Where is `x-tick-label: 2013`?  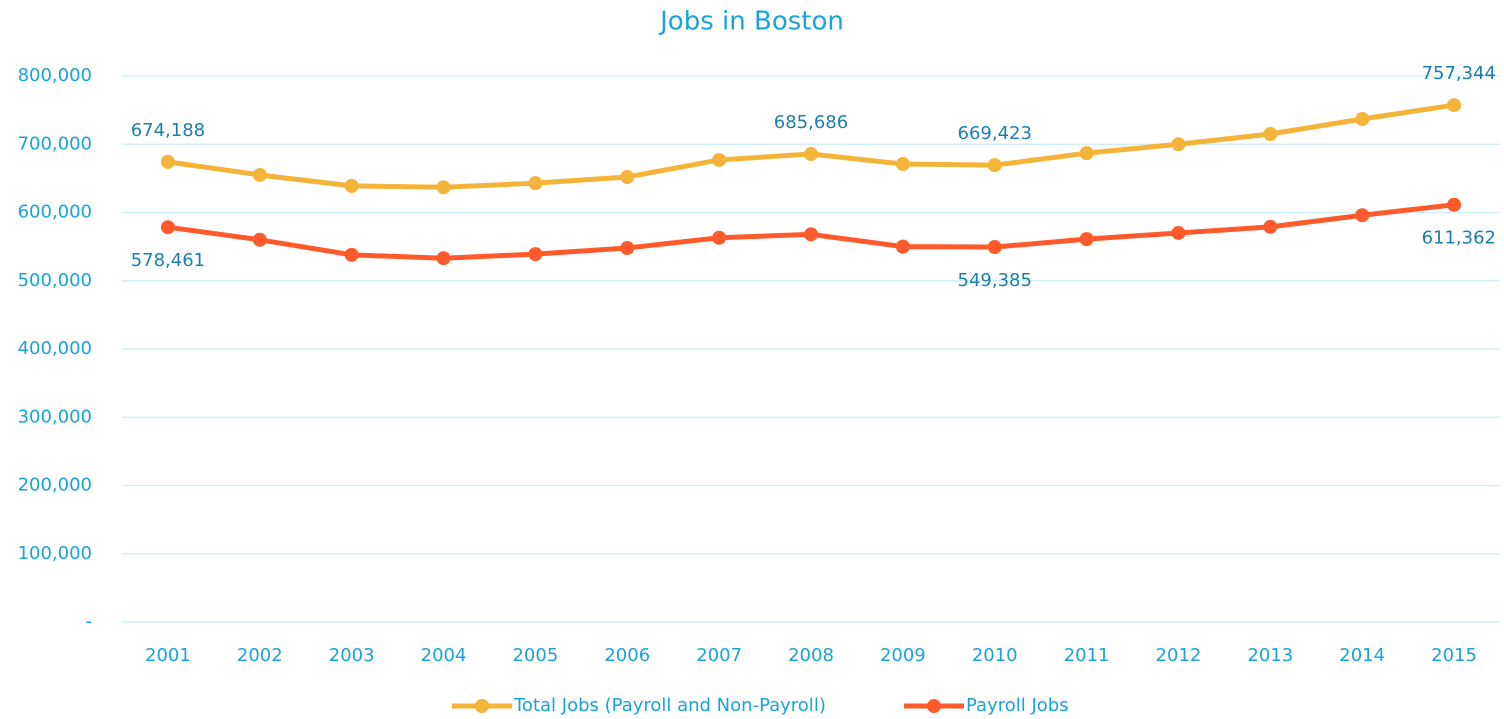 x-tick-label: 2013 is located at coordinates (1270, 655).